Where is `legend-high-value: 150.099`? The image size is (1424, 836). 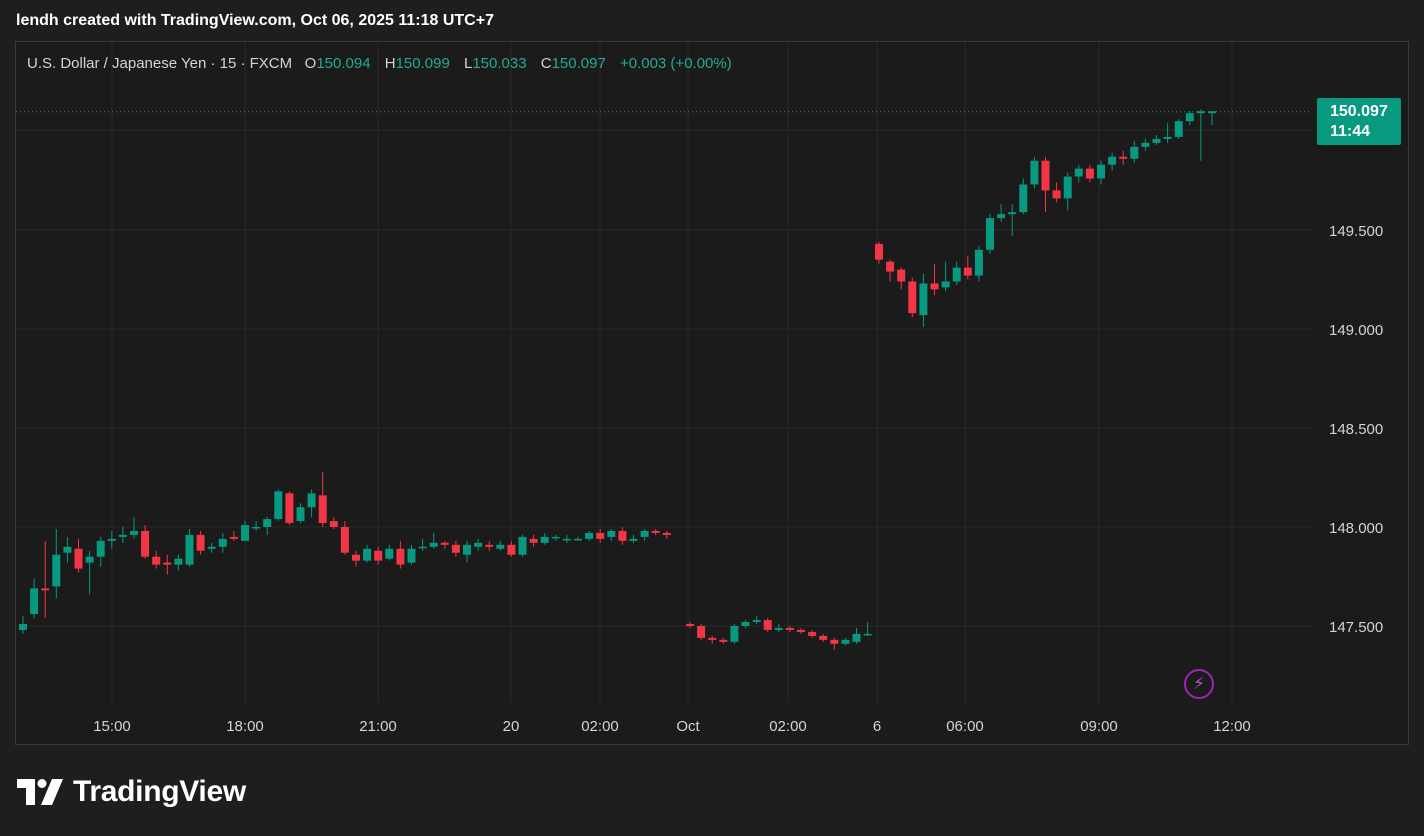
legend-high-value: 150.099 is located at coordinates (422, 63).